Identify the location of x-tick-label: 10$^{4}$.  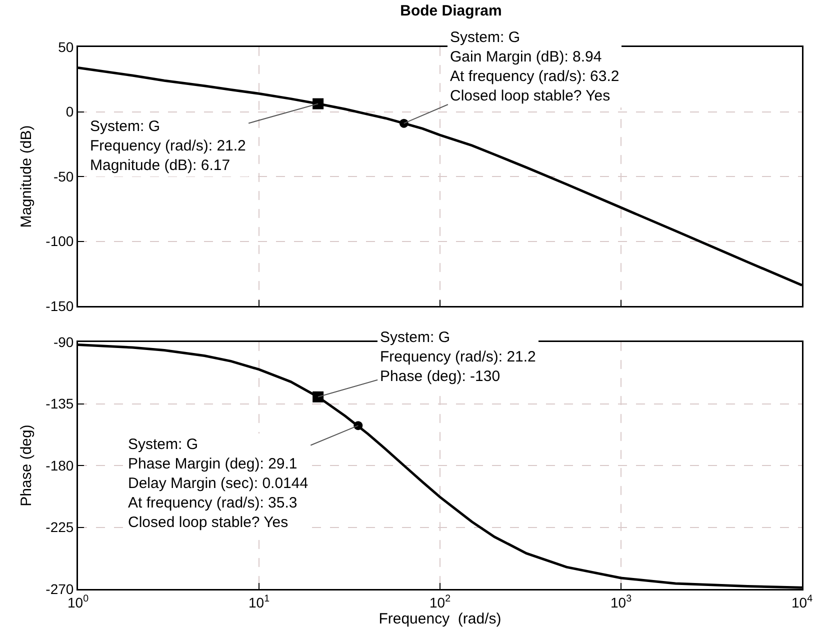
(802, 601).